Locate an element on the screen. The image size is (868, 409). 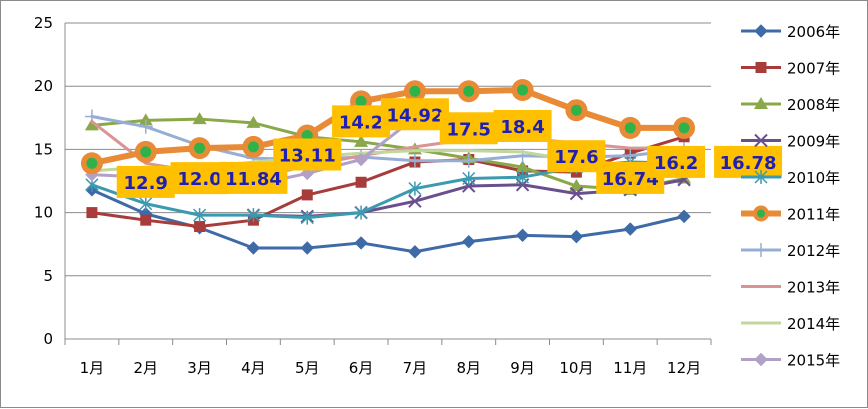
legend-entry: 2012年 is located at coordinates (790, 251).